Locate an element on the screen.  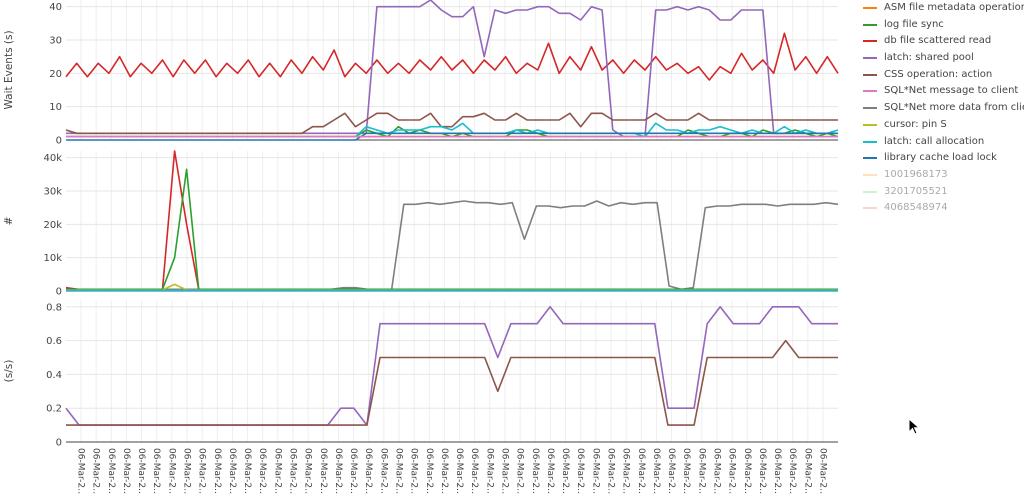
legend-item: latch: shared pool is located at coordinates (943, 58).